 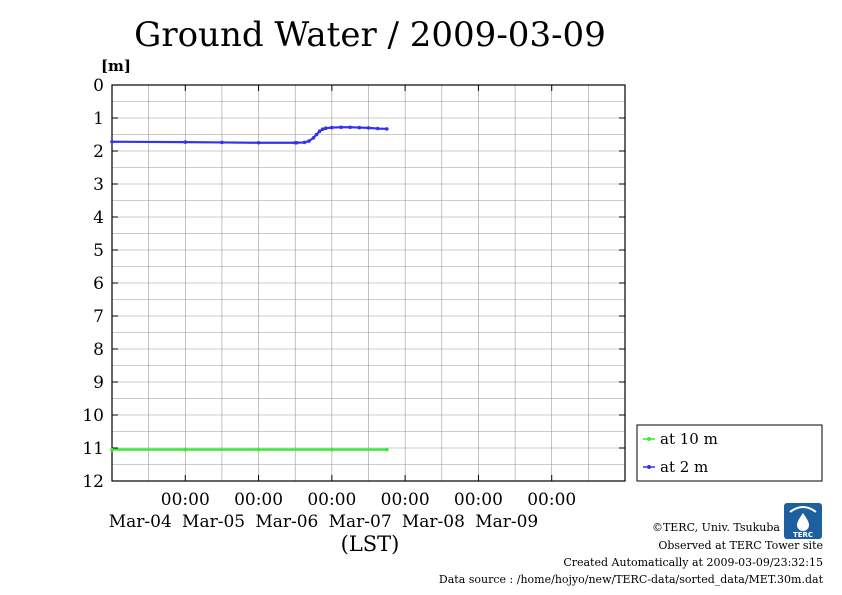 What do you see at coordinates (98, 152) in the screenshot?
I see `y-tick-label: 2` at bounding box center [98, 152].